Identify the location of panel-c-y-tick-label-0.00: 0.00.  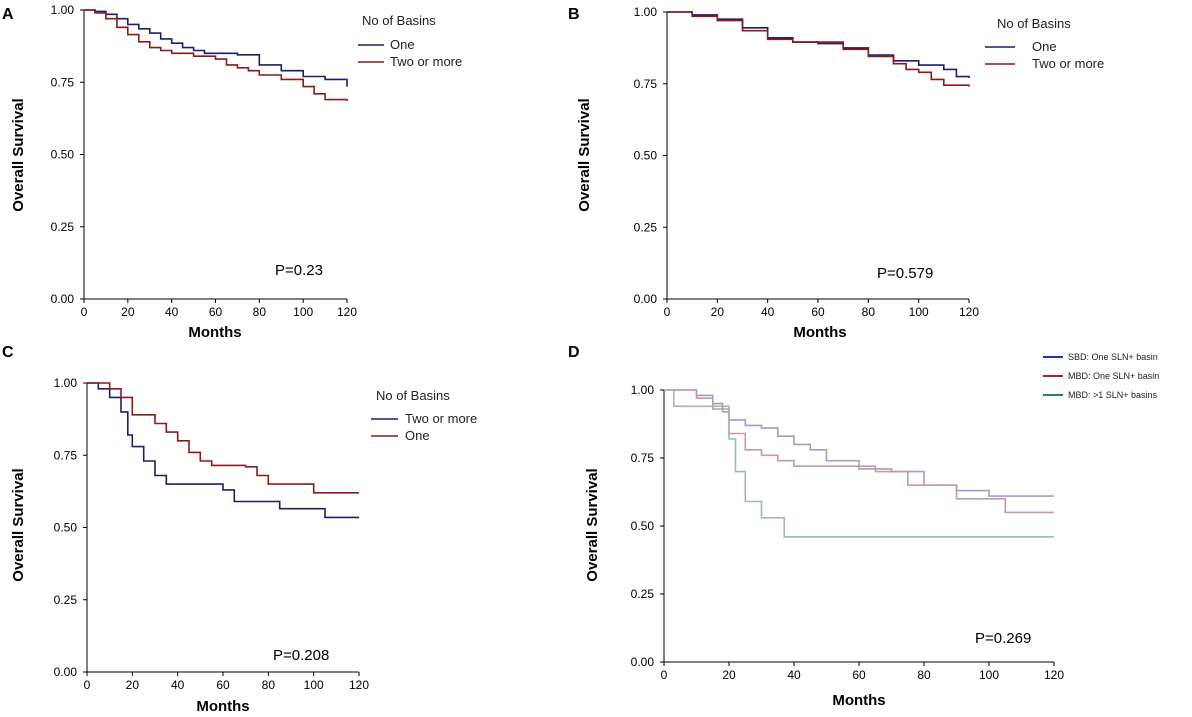
(66, 672).